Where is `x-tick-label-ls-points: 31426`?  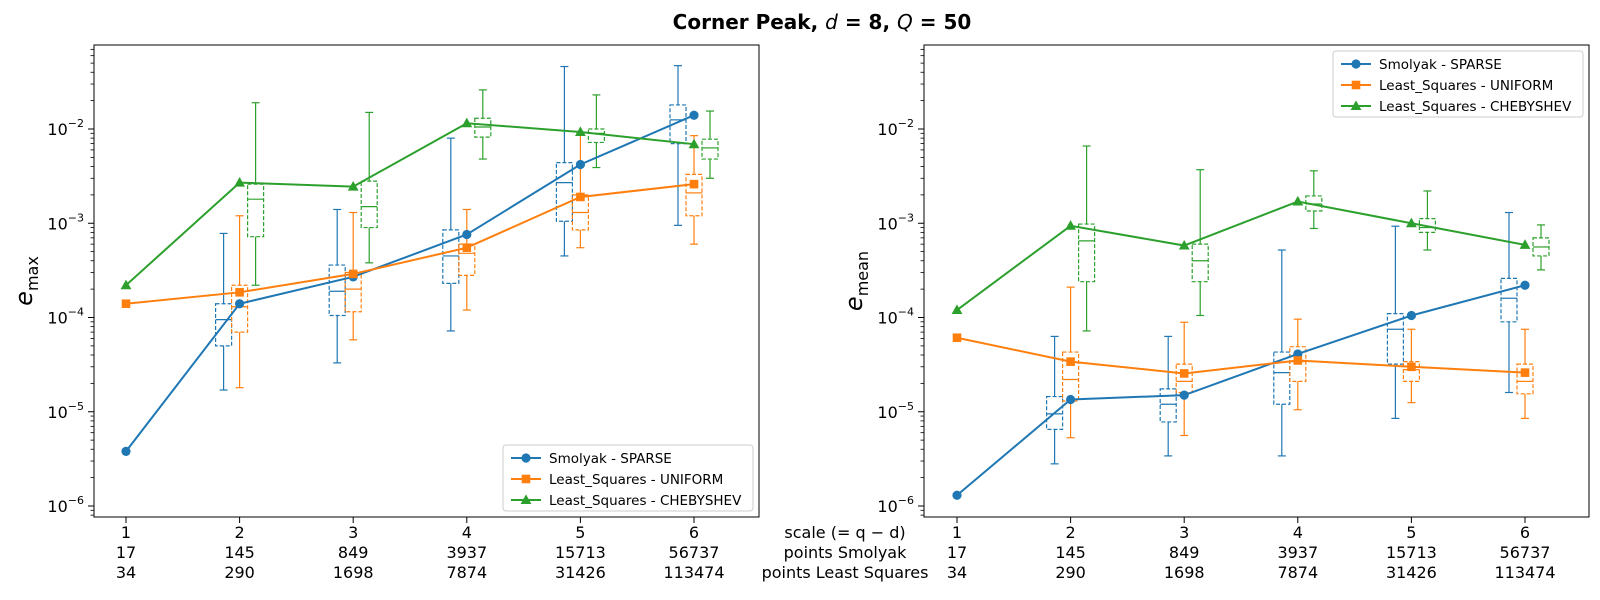
x-tick-label-ls-points: 31426 is located at coordinates (580, 572).